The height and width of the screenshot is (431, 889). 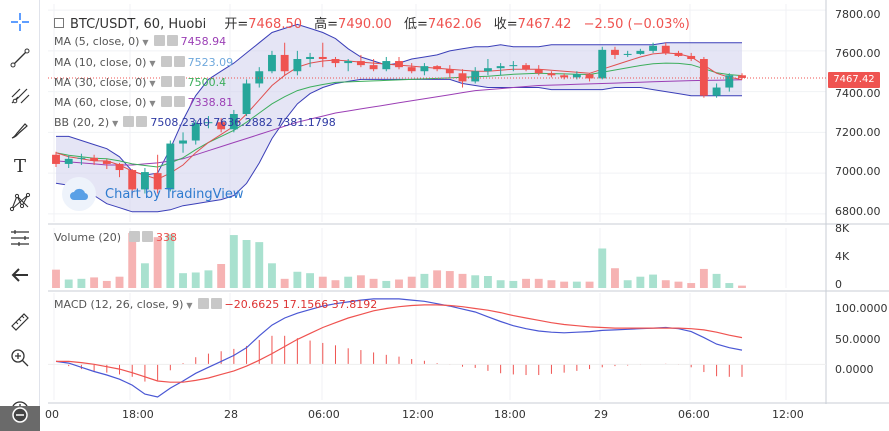 What do you see at coordinates (858, 53) in the screenshot?
I see `price-axis-label: 7600.00` at bounding box center [858, 53].